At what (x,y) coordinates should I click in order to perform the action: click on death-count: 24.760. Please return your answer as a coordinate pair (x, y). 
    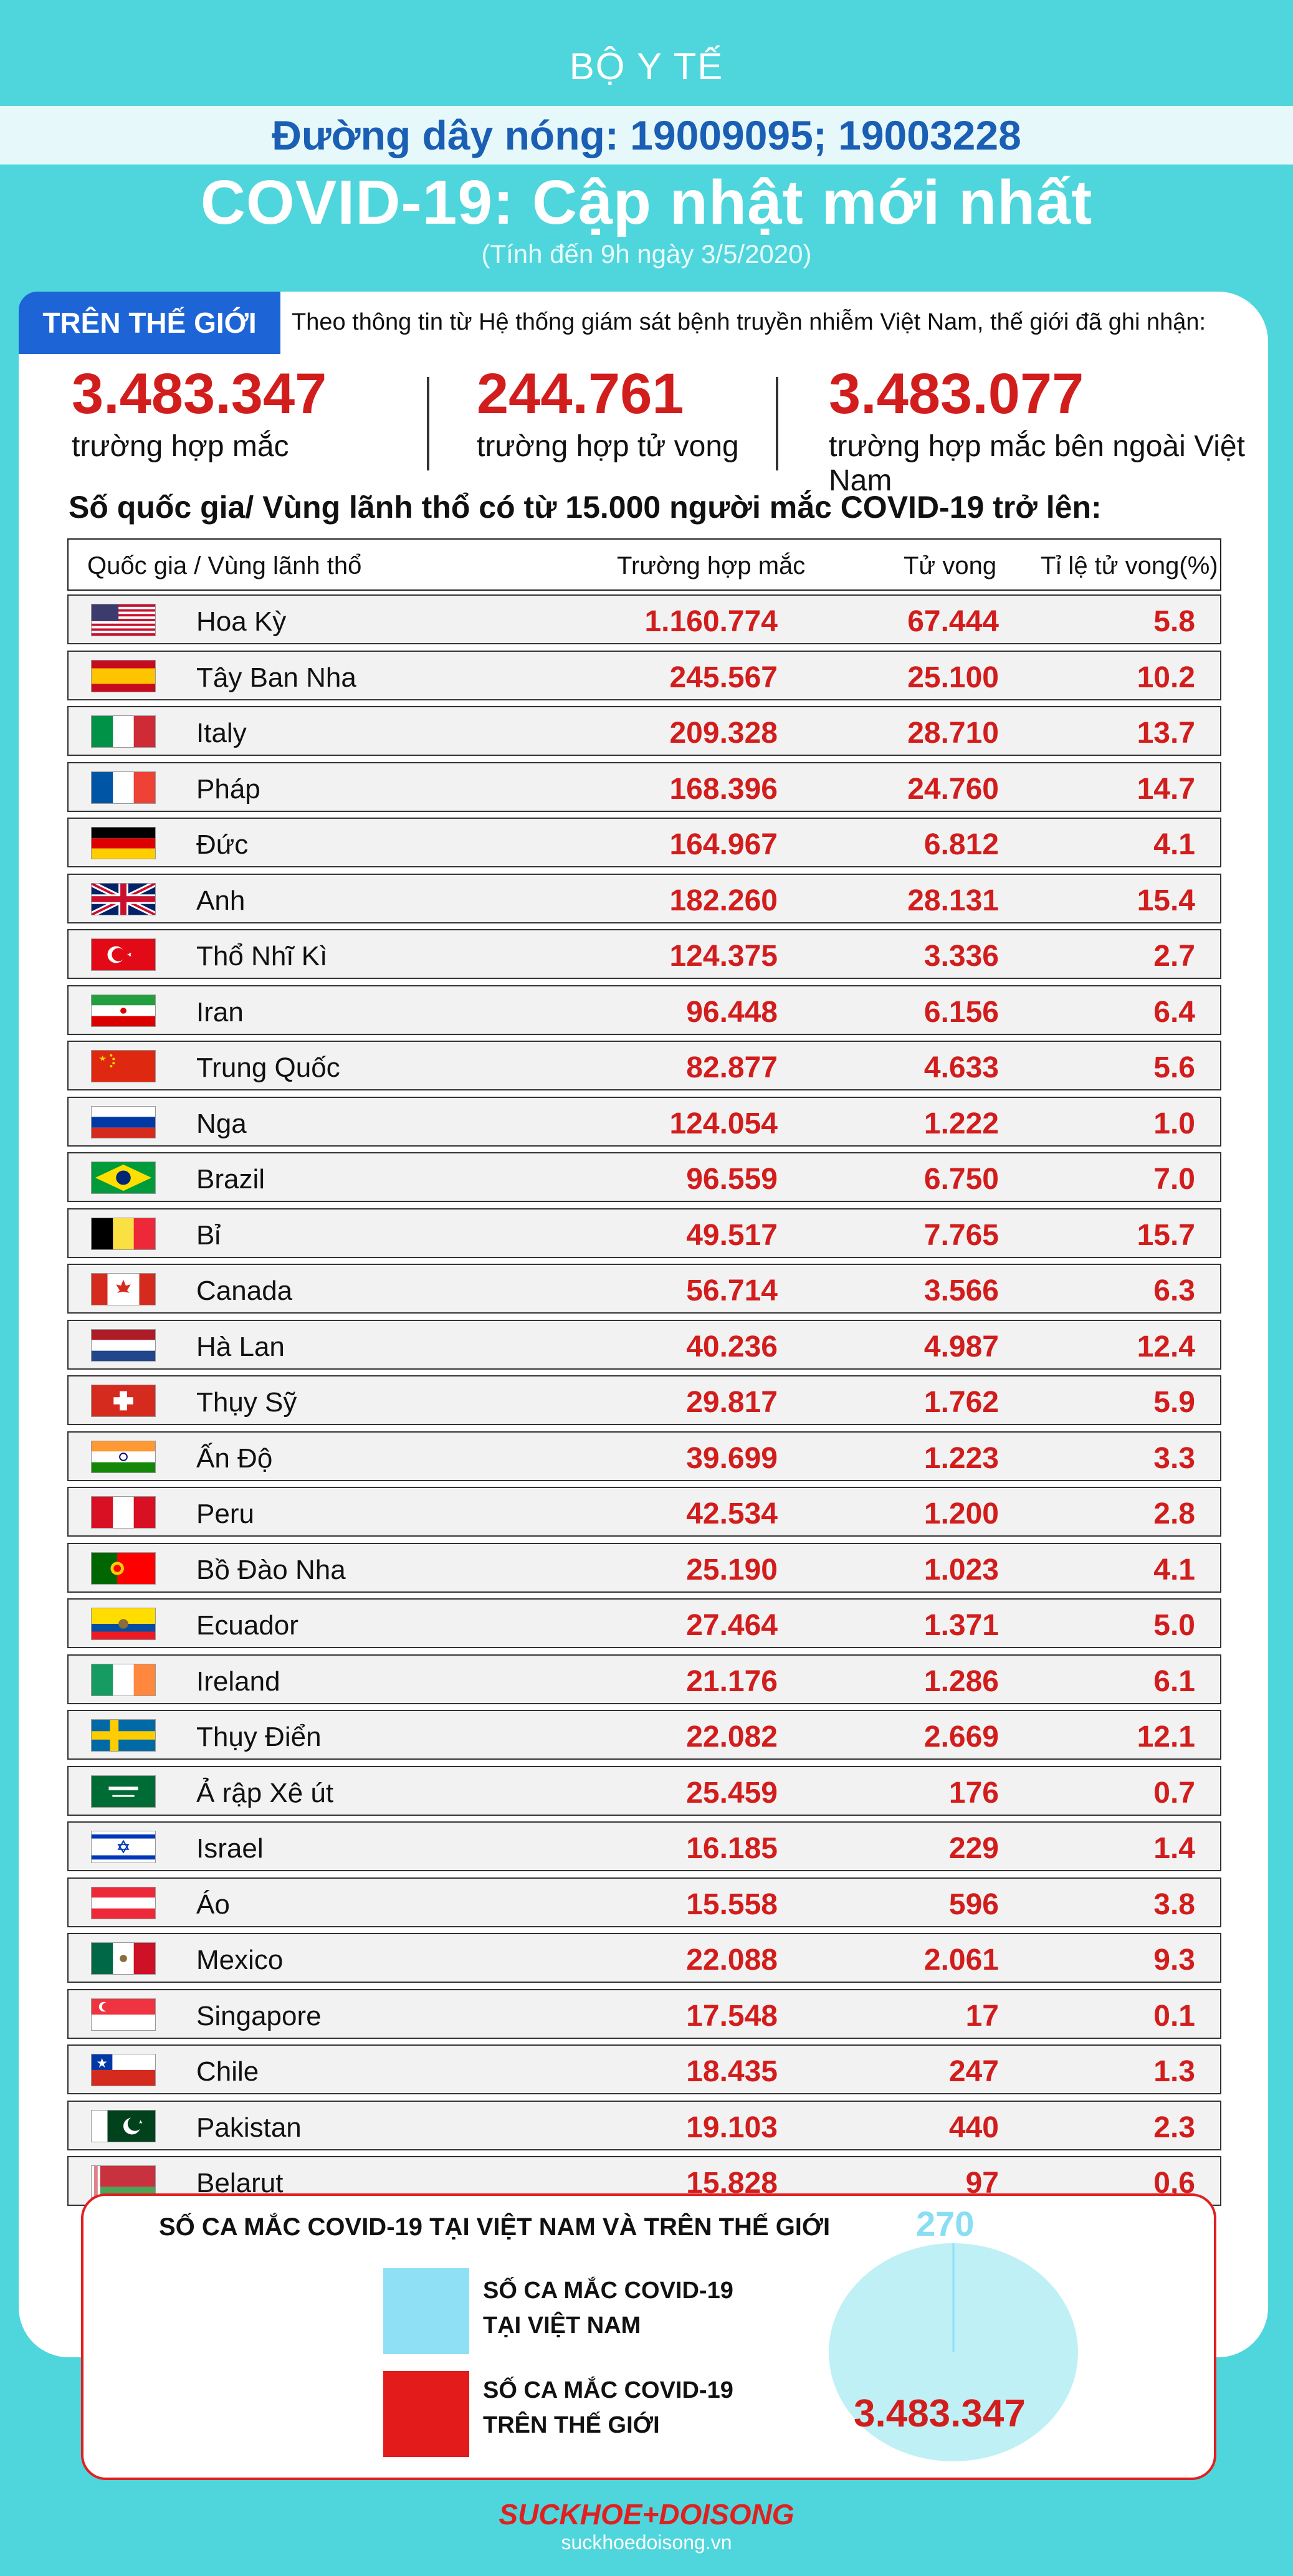
    Looking at the image, I should click on (953, 789).